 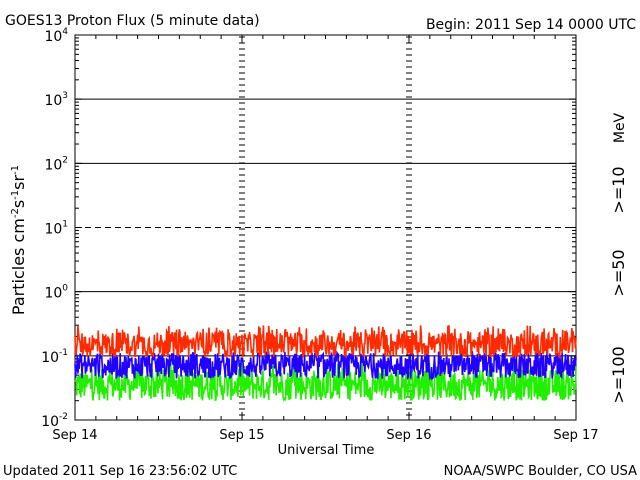 I want to click on x-tick-labels: Sep 14 Sep 15 Sep 16 Sep 17, so click(x=325, y=435).